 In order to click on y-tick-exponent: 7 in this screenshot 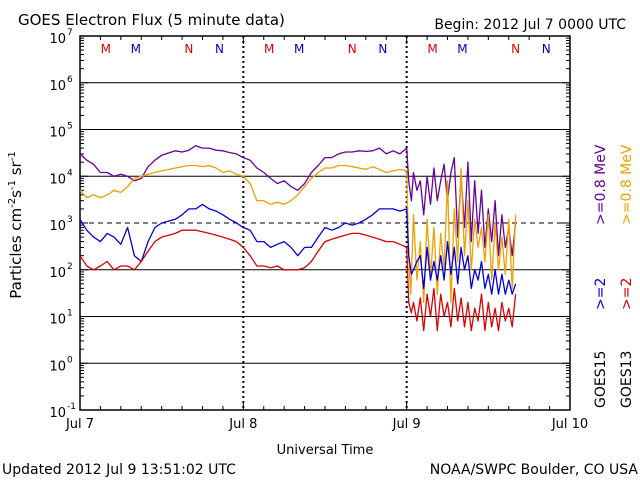, I will do `click(70, 33)`.